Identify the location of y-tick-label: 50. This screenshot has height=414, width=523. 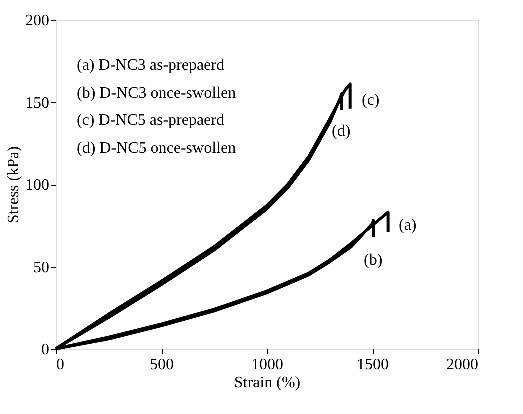
(42, 267).